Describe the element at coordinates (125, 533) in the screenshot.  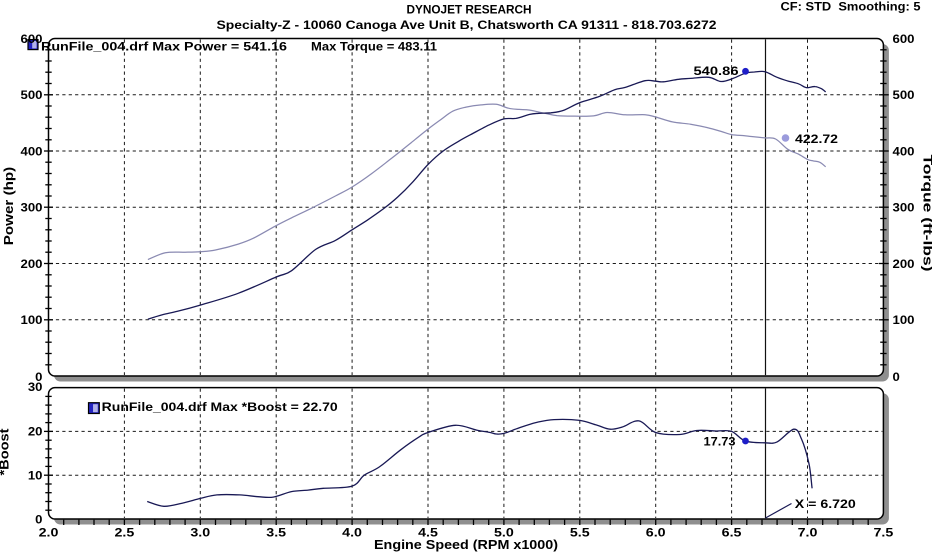
I see `svg-text: 2.5` at that location.